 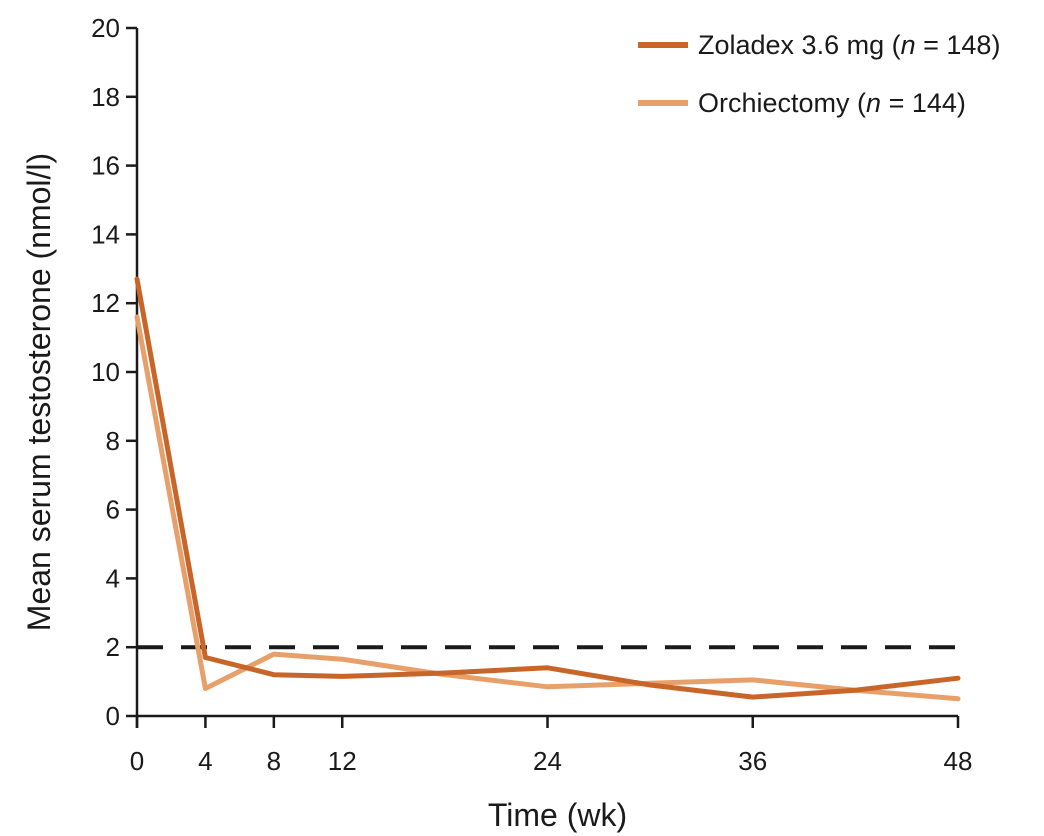 I want to click on x-tick-label: 48, so click(x=958, y=761).